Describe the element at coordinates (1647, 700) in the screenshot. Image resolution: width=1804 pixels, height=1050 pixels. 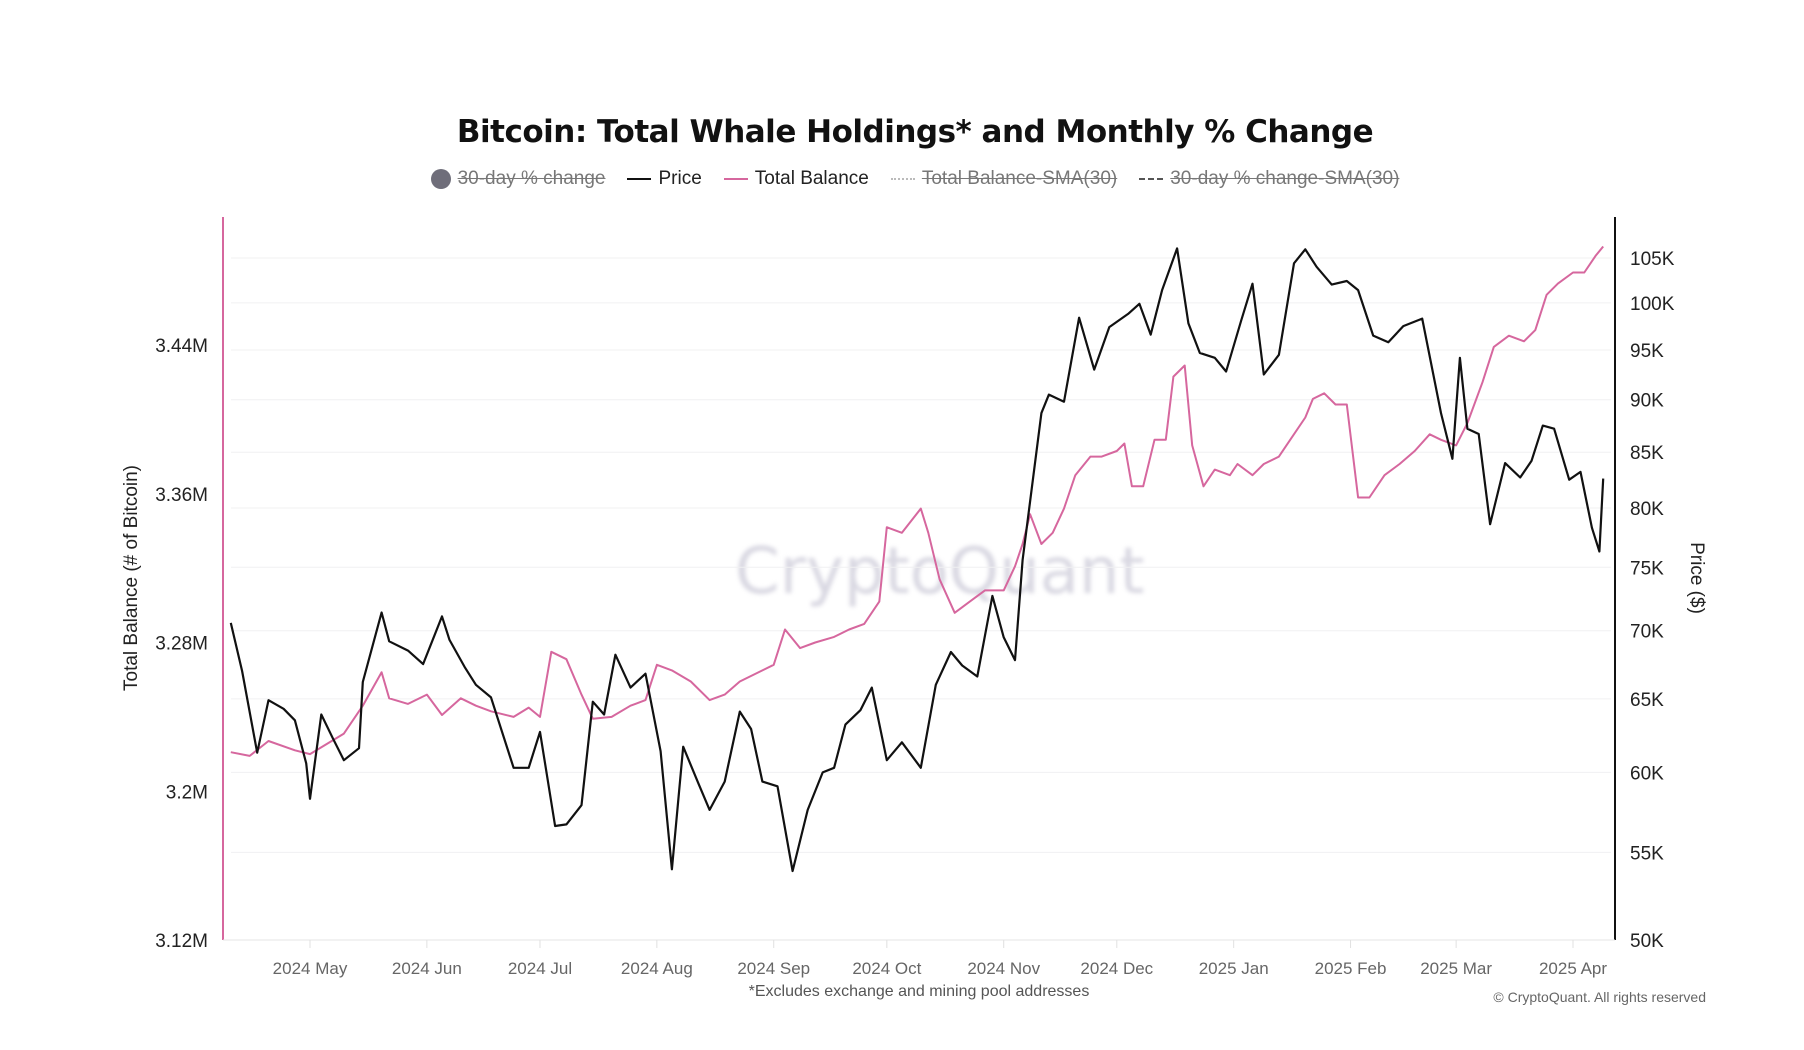
I see `y-right-tick-label: 65K` at that location.